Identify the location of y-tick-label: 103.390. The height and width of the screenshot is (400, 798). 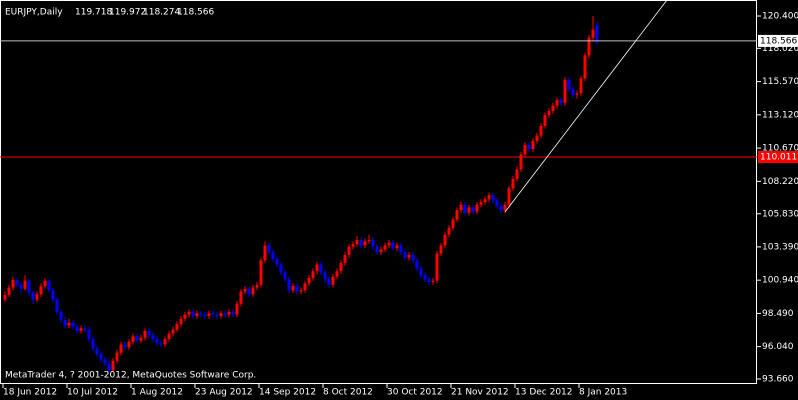
(780, 247).